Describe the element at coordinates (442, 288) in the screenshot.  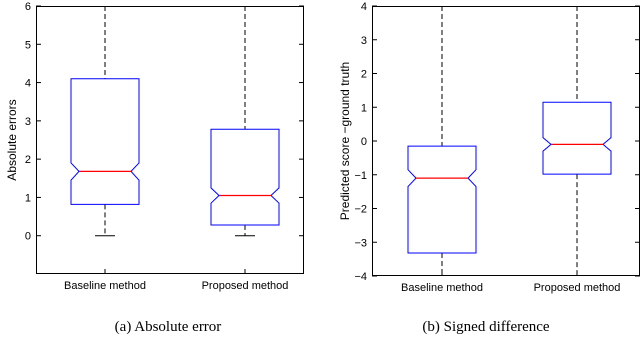
I see `chart1-xtick-label: Baseline method` at that location.